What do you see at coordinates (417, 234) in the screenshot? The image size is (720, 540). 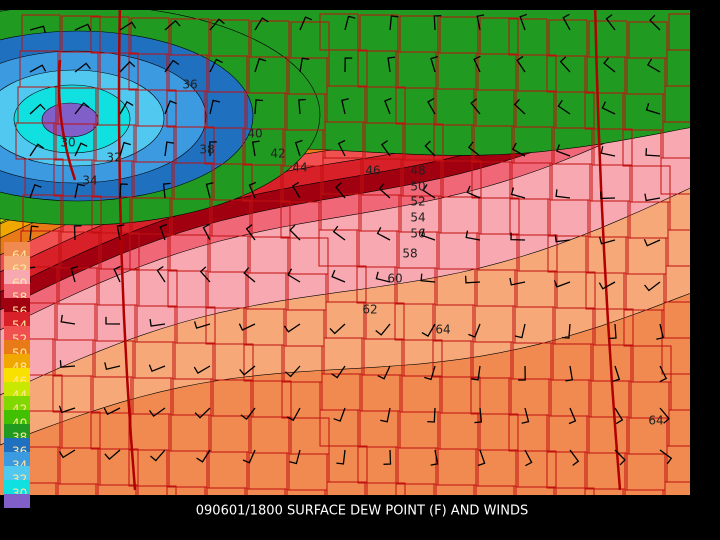 I see `contour-label: 56` at bounding box center [417, 234].